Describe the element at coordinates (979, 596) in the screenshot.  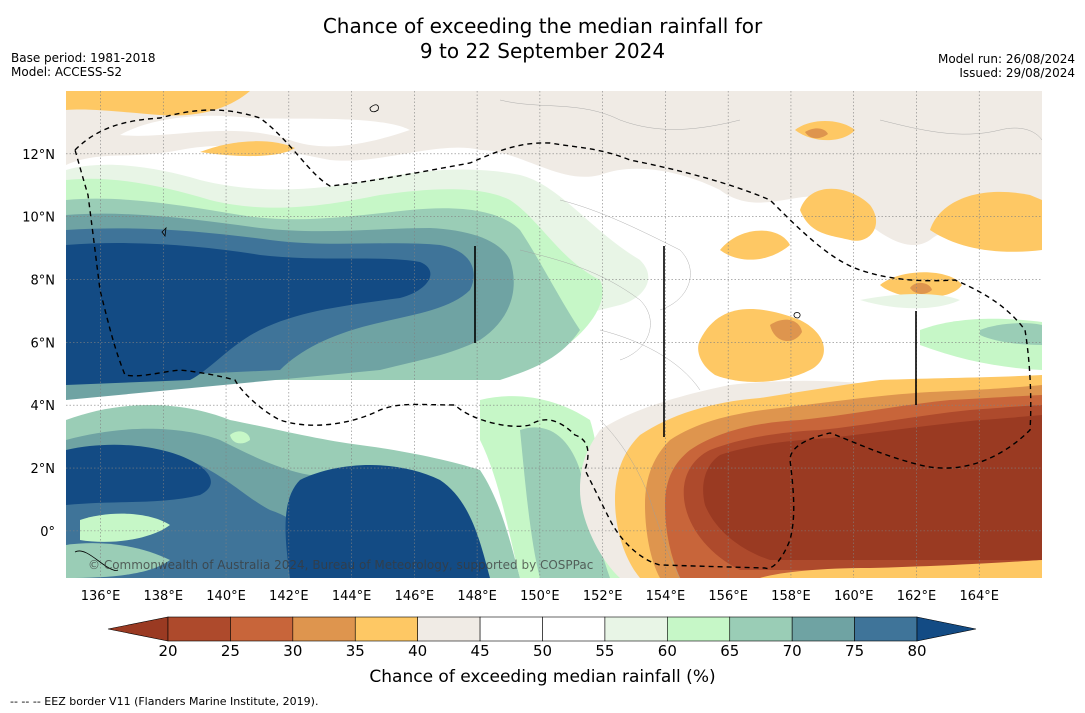
I see `lon-tick-label: 164°E` at that location.